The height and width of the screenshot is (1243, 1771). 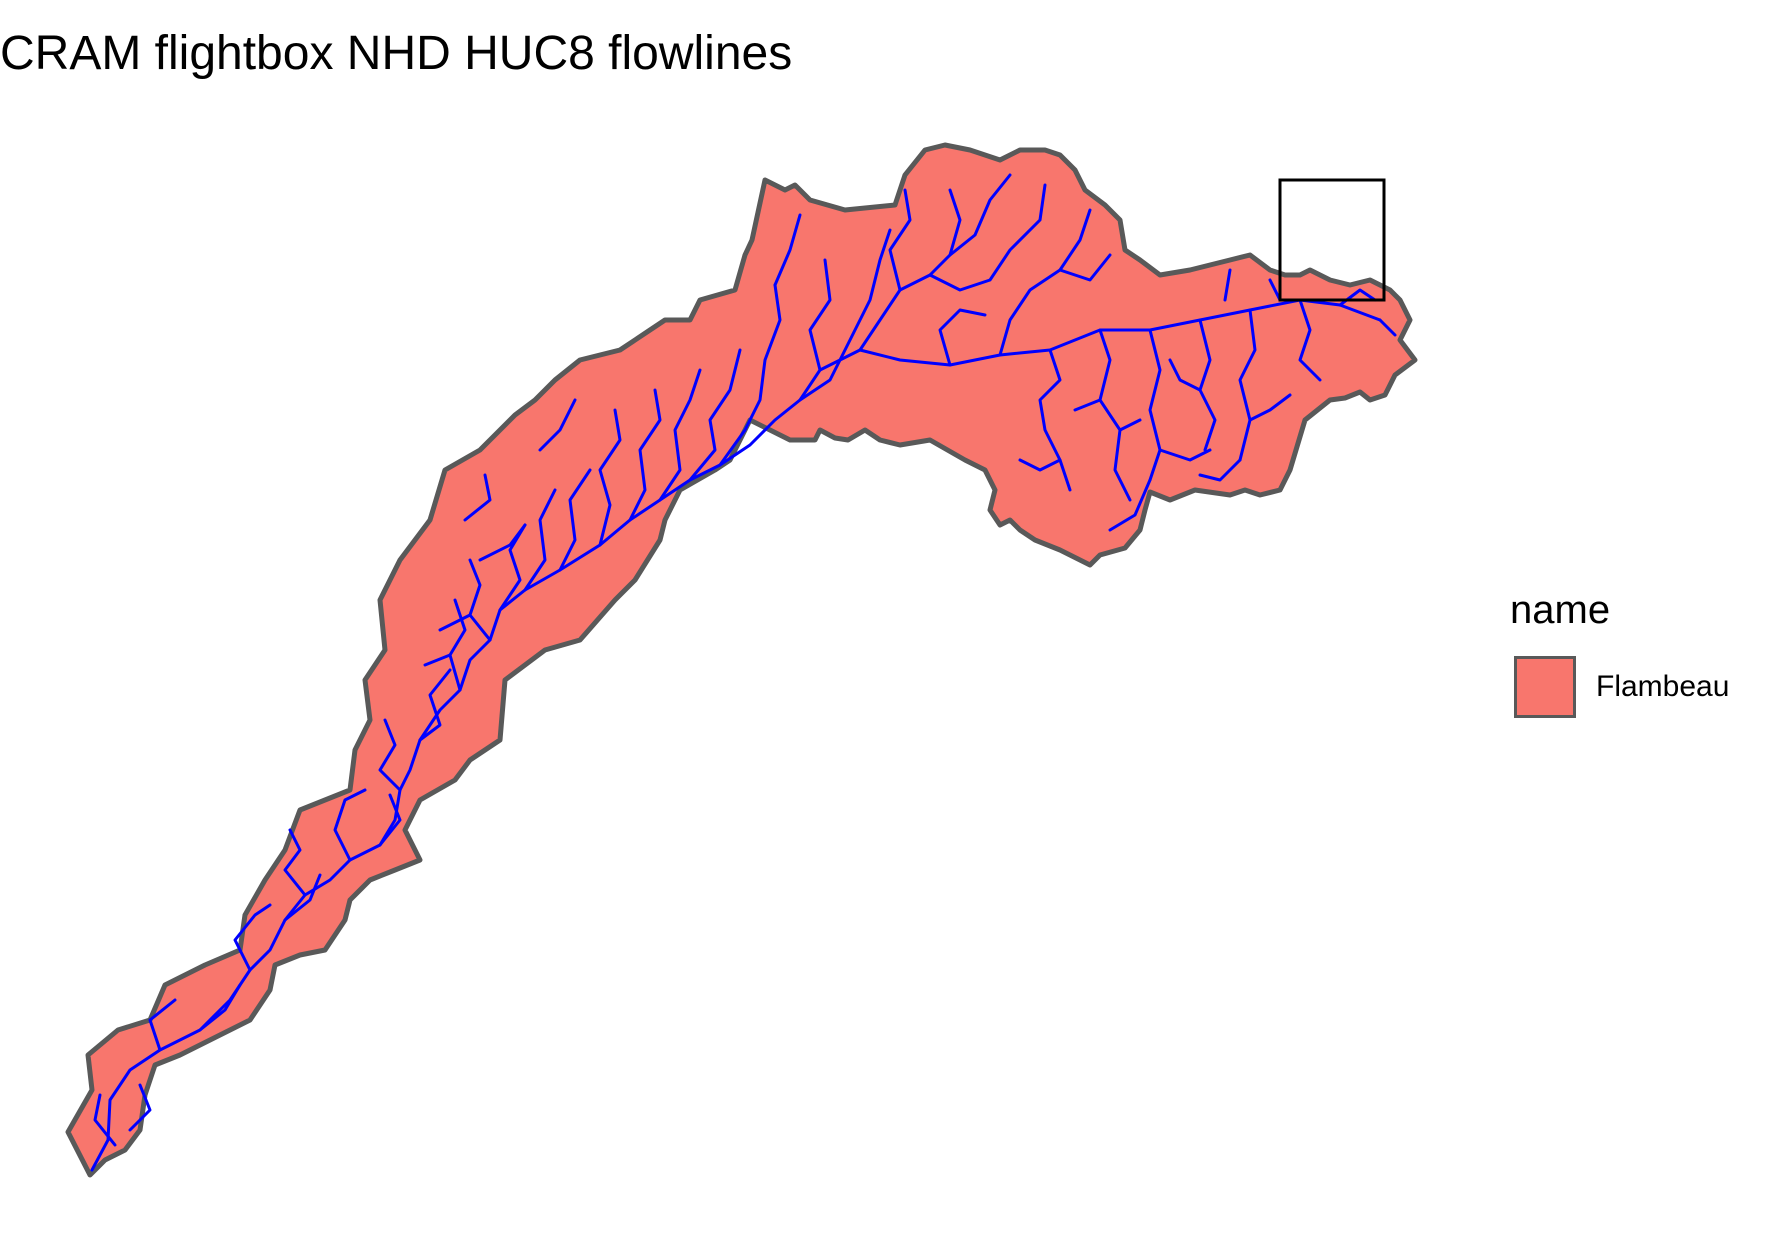 What do you see at coordinates (1545, 687) in the screenshot?
I see `legend-key-flambeau` at bounding box center [1545, 687].